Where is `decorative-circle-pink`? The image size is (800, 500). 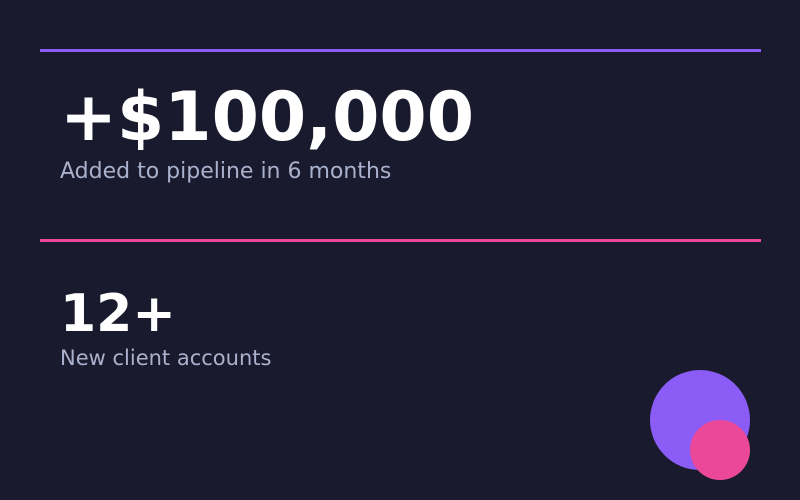
decorative-circle-pink is located at coordinates (720, 450).